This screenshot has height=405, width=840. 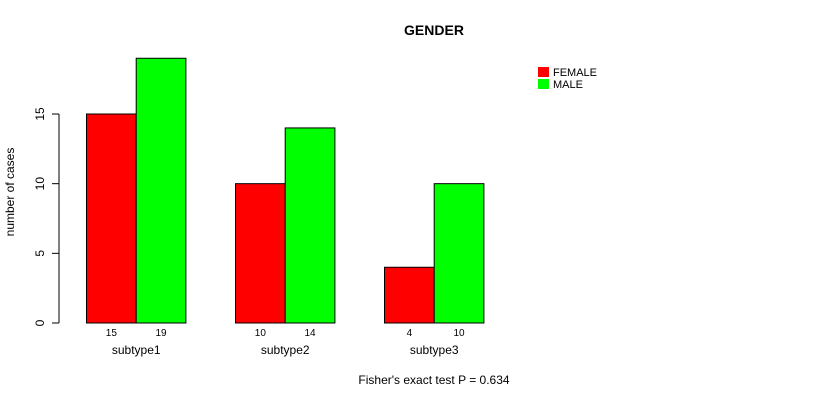 I want to click on bar-male-subtype2, so click(x=310, y=225).